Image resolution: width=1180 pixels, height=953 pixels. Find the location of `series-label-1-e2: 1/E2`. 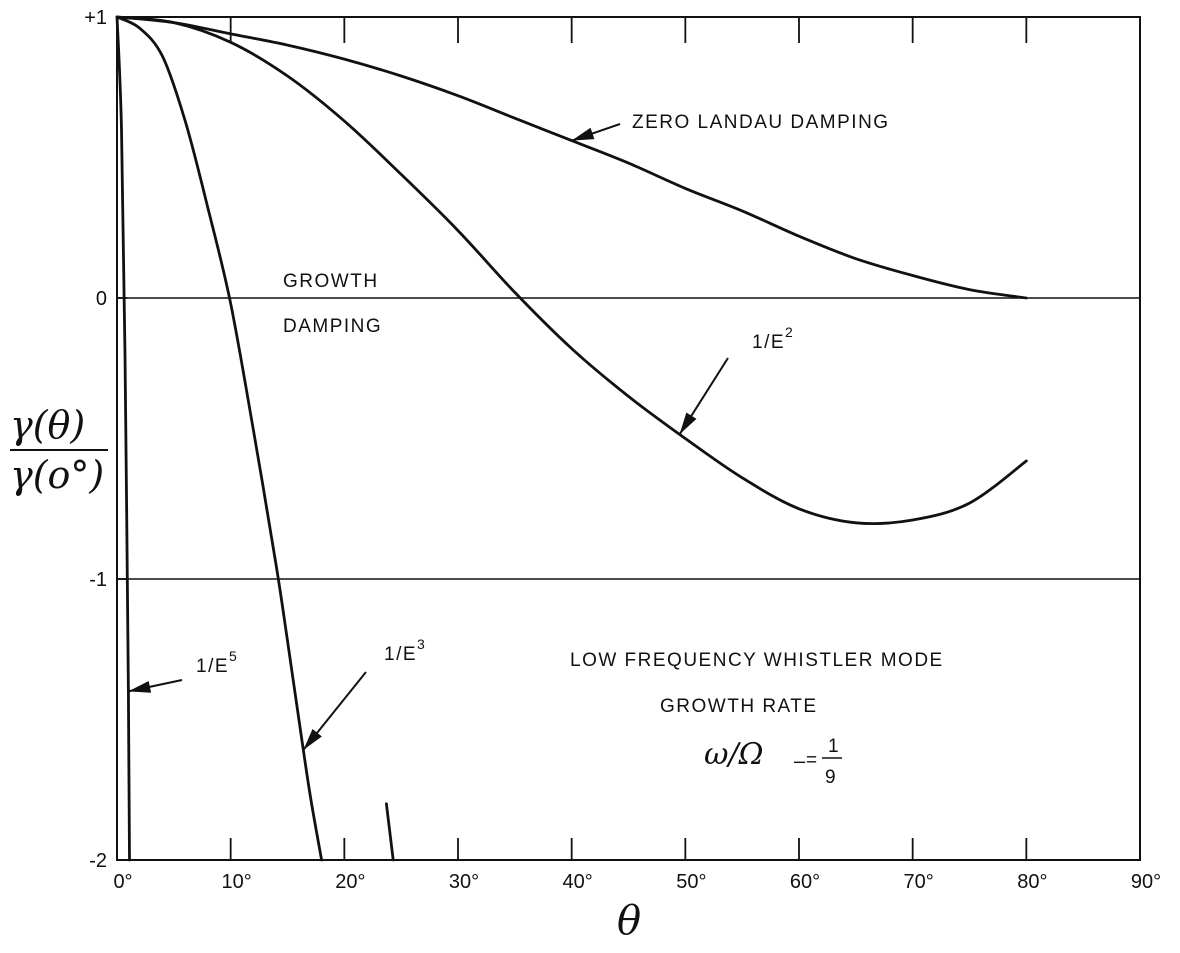

series-label-1-e2: 1/E2 is located at coordinates (773, 338).